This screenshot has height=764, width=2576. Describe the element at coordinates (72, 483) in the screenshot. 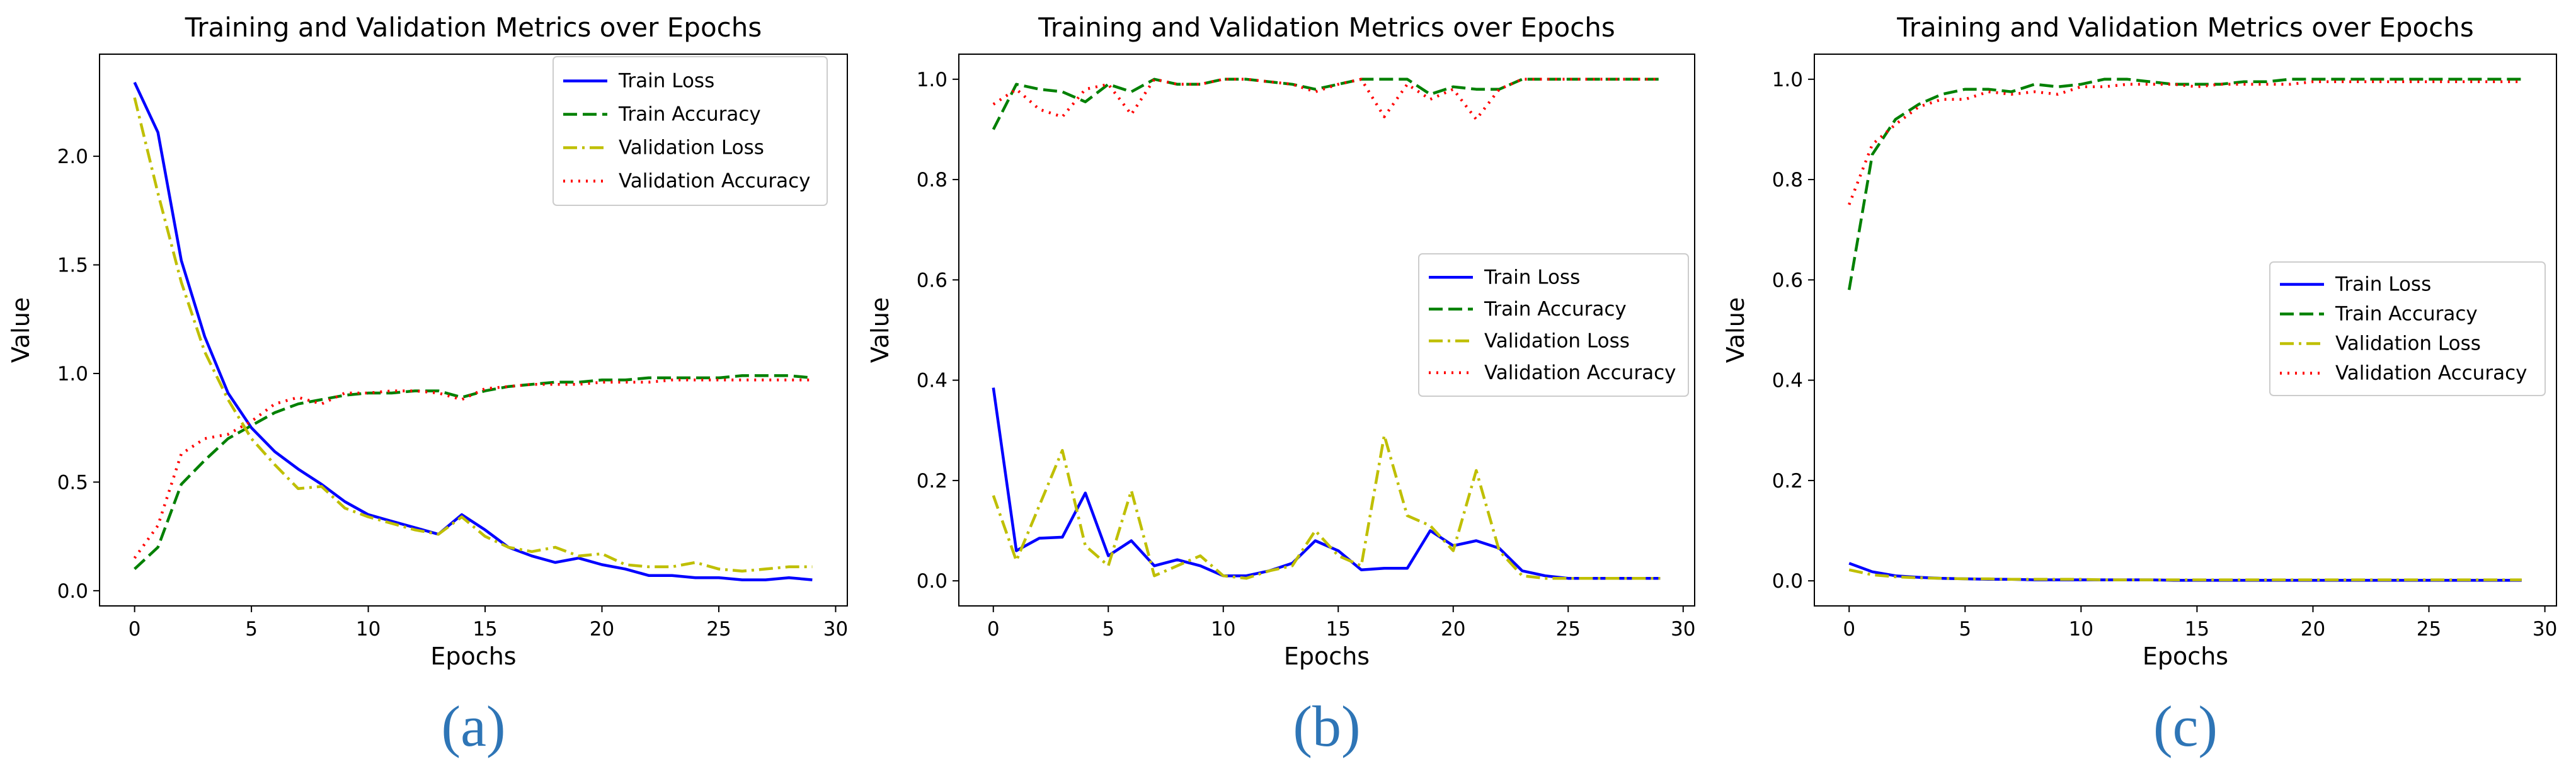

I see `y-tick-label: 0.5` at that location.